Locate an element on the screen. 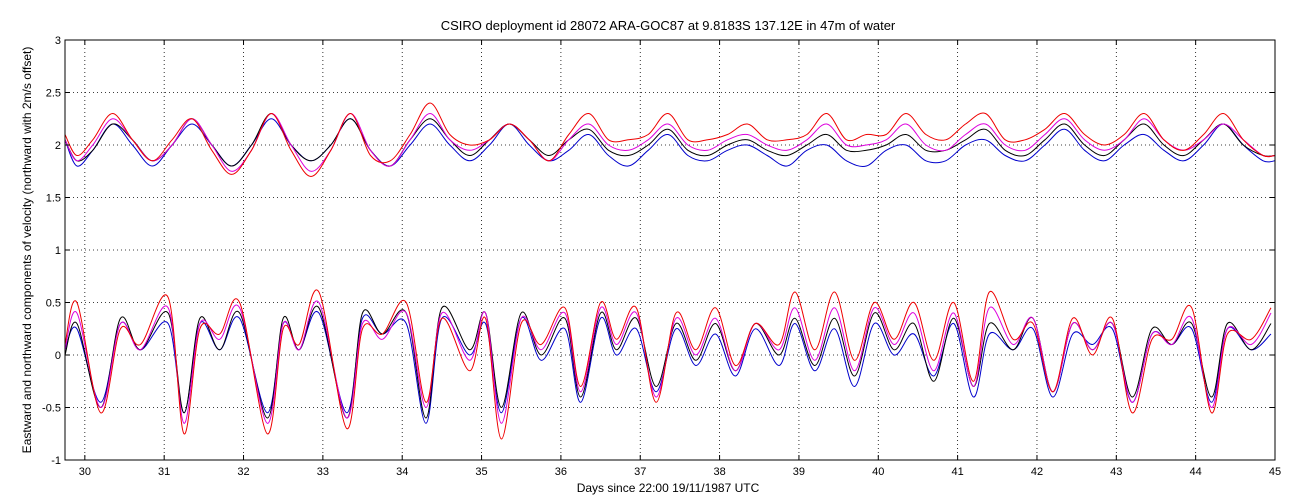 The image size is (1300, 500). x-tick-label: 41 is located at coordinates (957, 472).